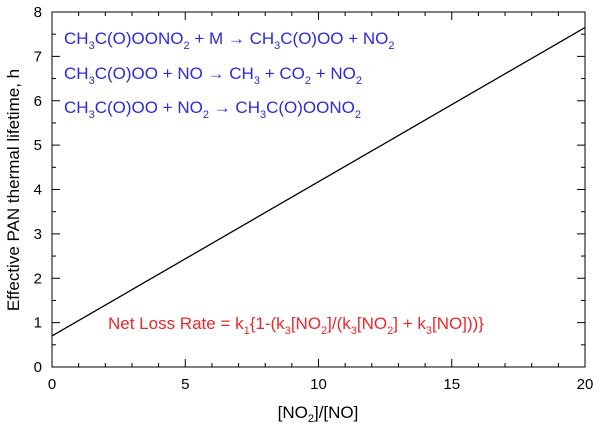  I want to click on equation-line: CH3C(O)OO + NO2 → CH3C(O)OONO2, so click(212, 109).